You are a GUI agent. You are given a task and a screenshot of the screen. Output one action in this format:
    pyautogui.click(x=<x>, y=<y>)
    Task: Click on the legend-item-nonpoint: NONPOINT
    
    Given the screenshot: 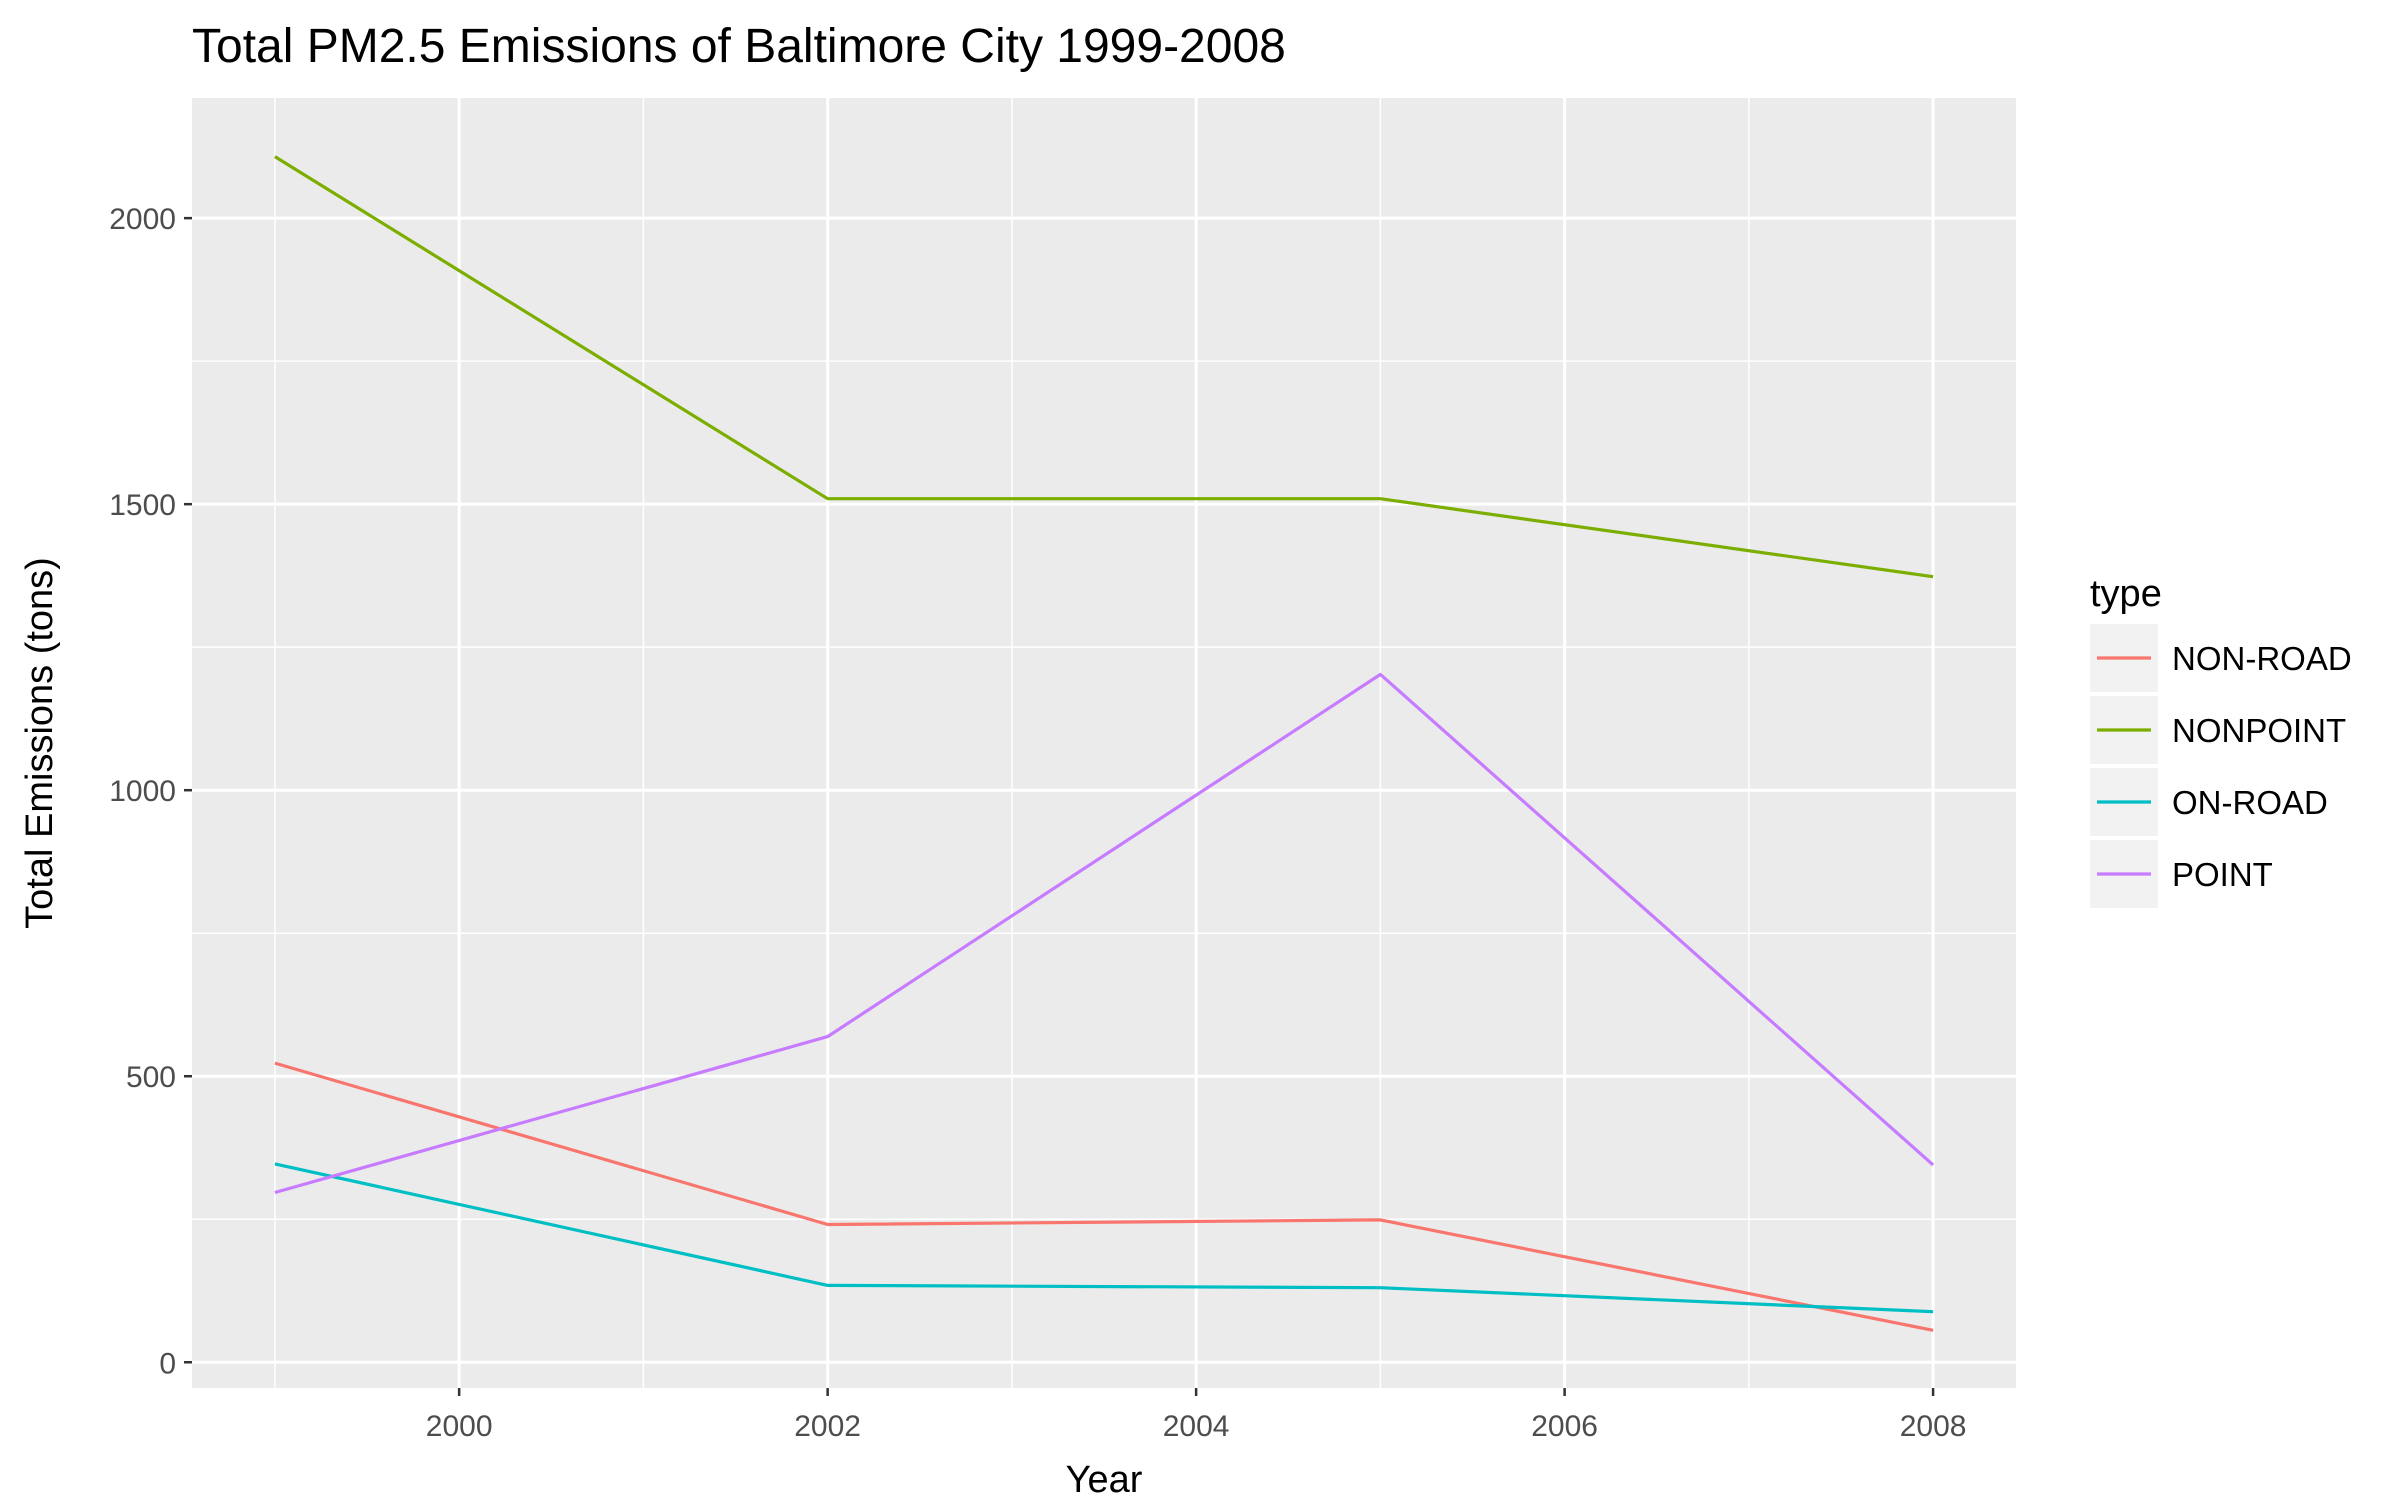 What is the action you would take?
    pyautogui.click(x=2218, y=730)
    